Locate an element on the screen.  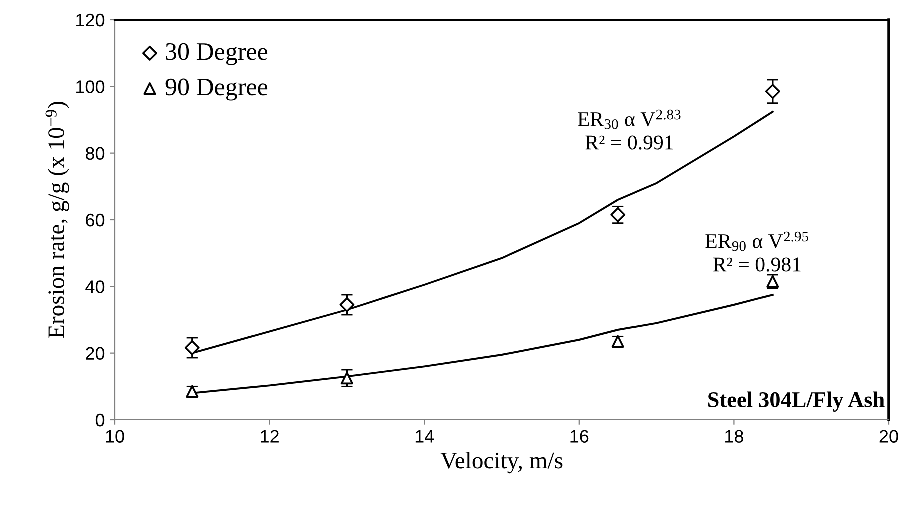
y-tick-label: 20 is located at coordinates (95, 353).